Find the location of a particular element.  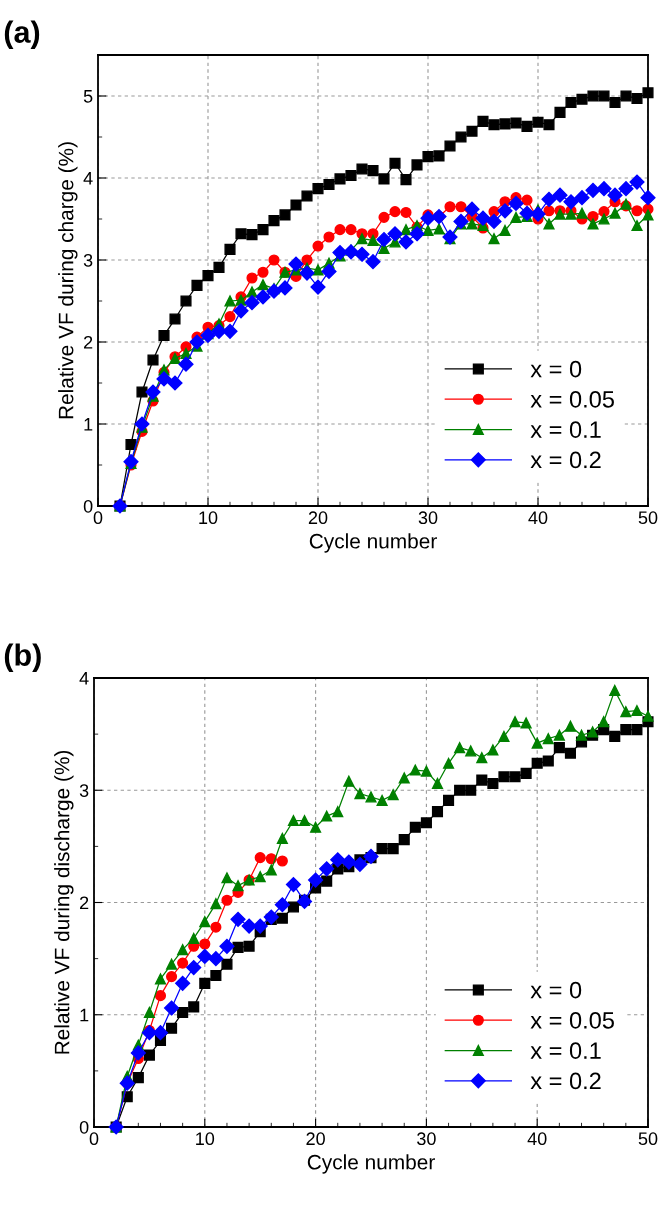

text: (b) is located at coordinates (22, 657).